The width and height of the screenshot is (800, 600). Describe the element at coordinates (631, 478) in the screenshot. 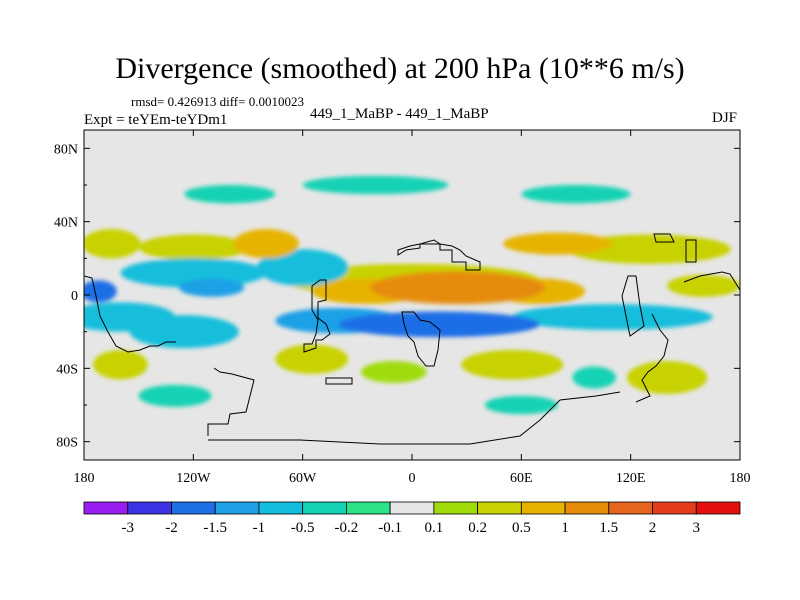

I see `x-tick-label: 120E` at that location.